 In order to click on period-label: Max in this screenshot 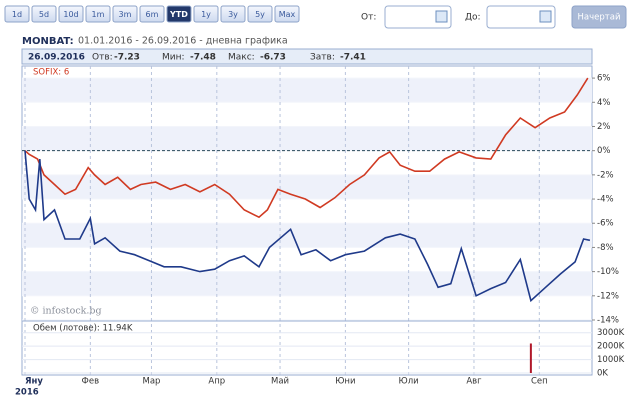, I will do `click(287, 14)`.